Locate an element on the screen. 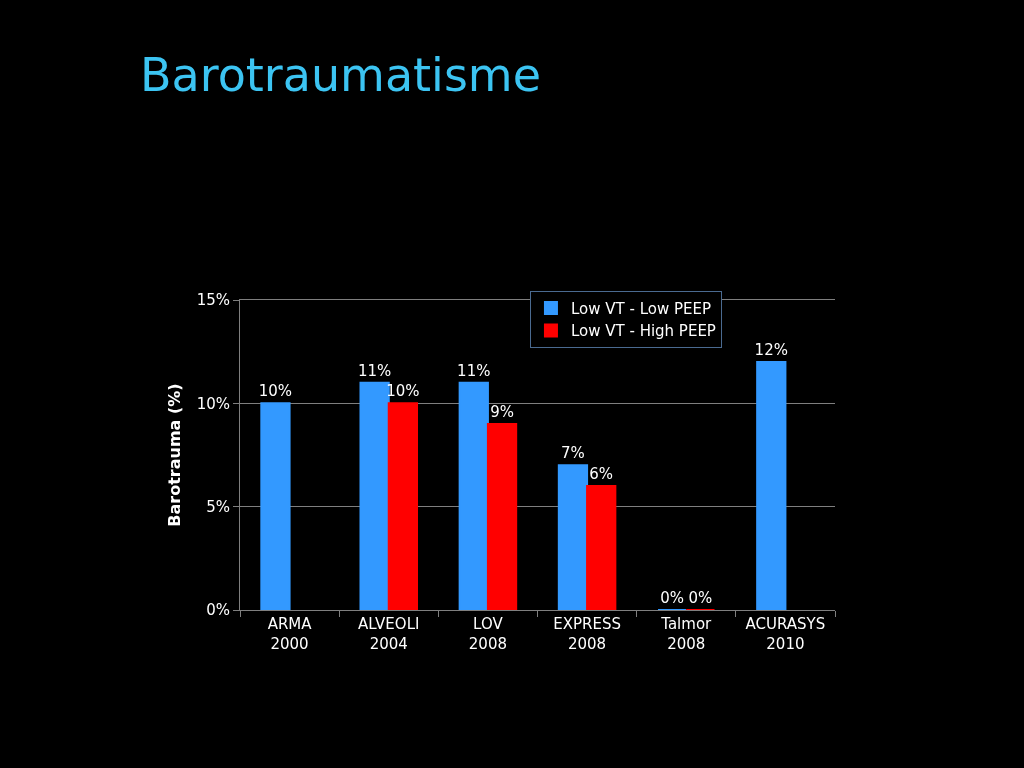 This screenshot has width=1024, height=768. legend-label: Low VT - High PEEP is located at coordinates (643, 331).